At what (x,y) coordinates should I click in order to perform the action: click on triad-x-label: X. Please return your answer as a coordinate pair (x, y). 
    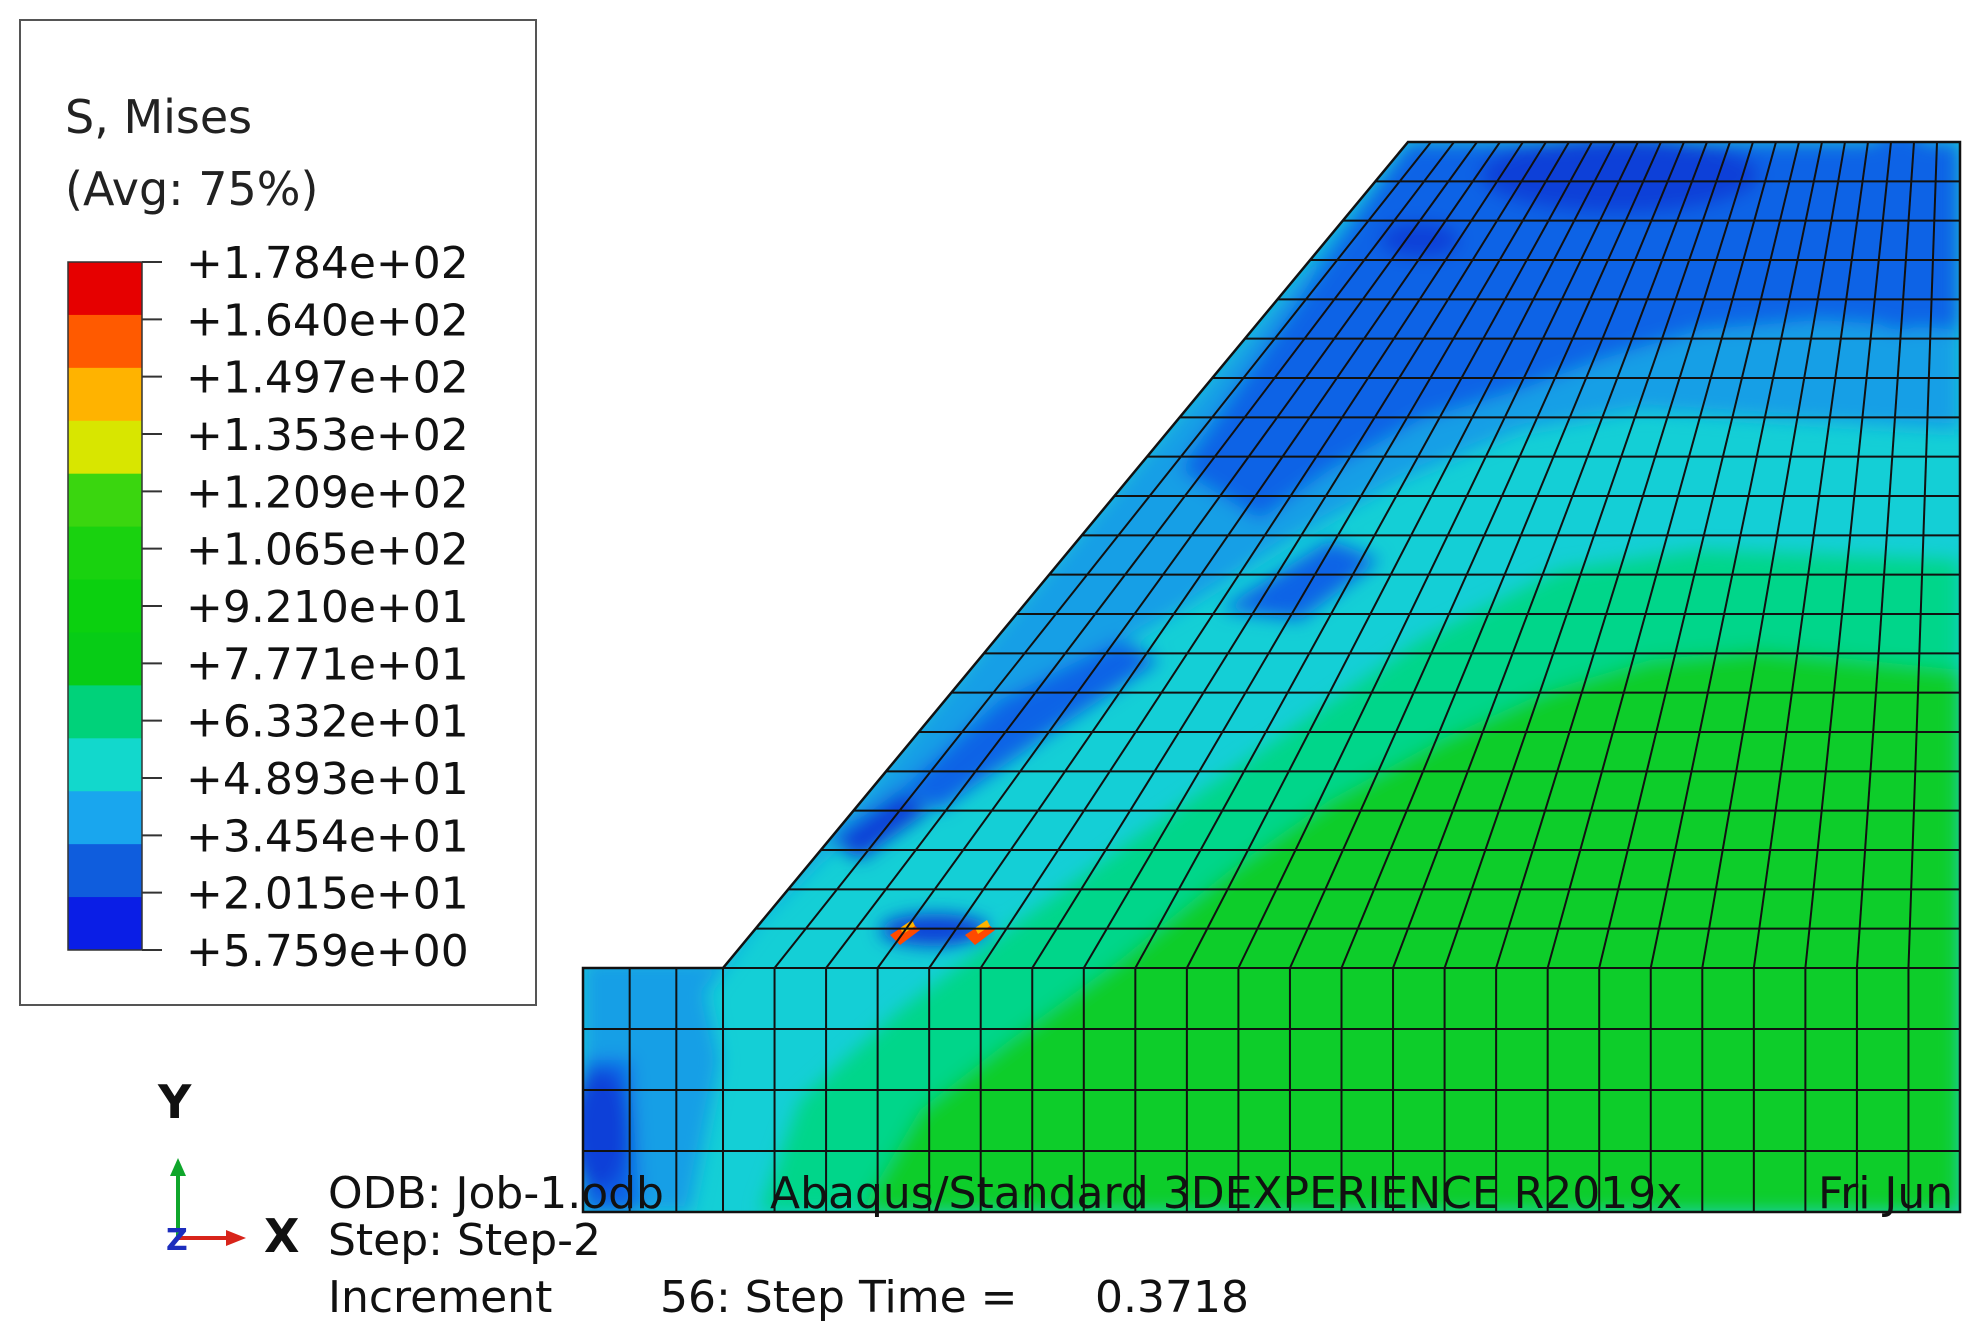
    Looking at the image, I should click on (281, 1236).